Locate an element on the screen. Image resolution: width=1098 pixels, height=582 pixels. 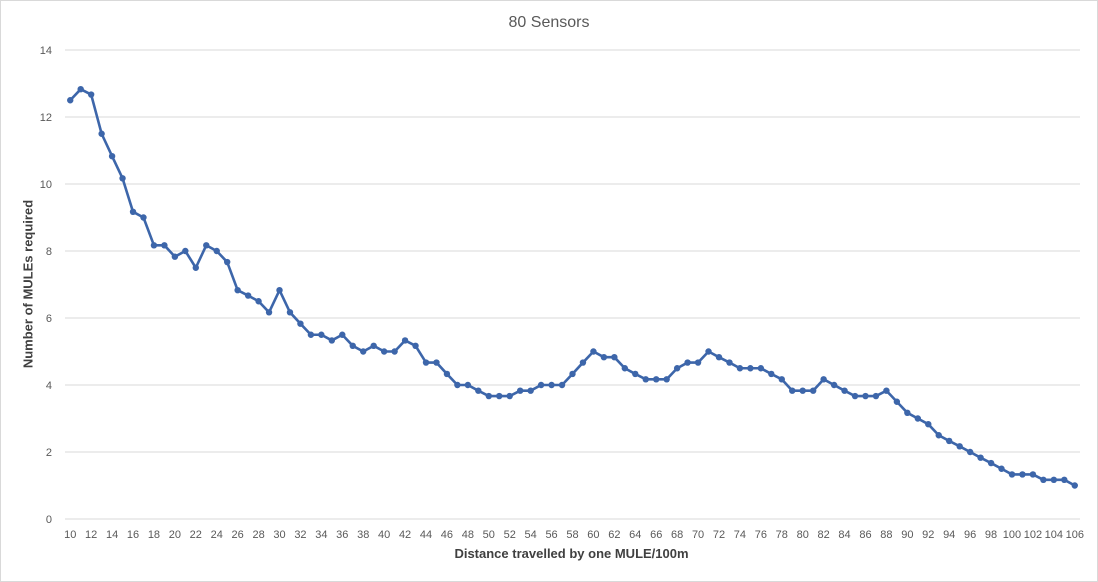
y-tick-label: 12 is located at coordinates (46, 118).